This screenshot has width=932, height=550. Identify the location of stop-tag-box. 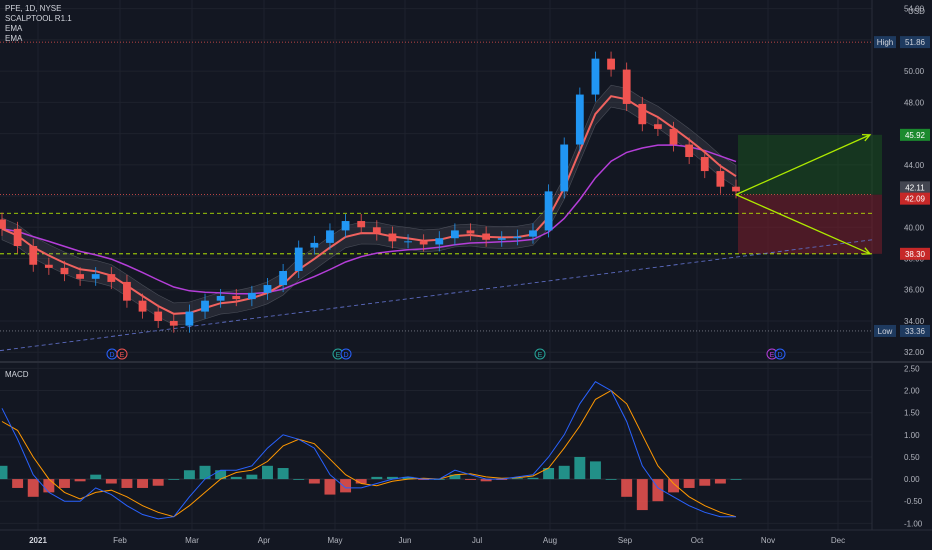
(915, 253).